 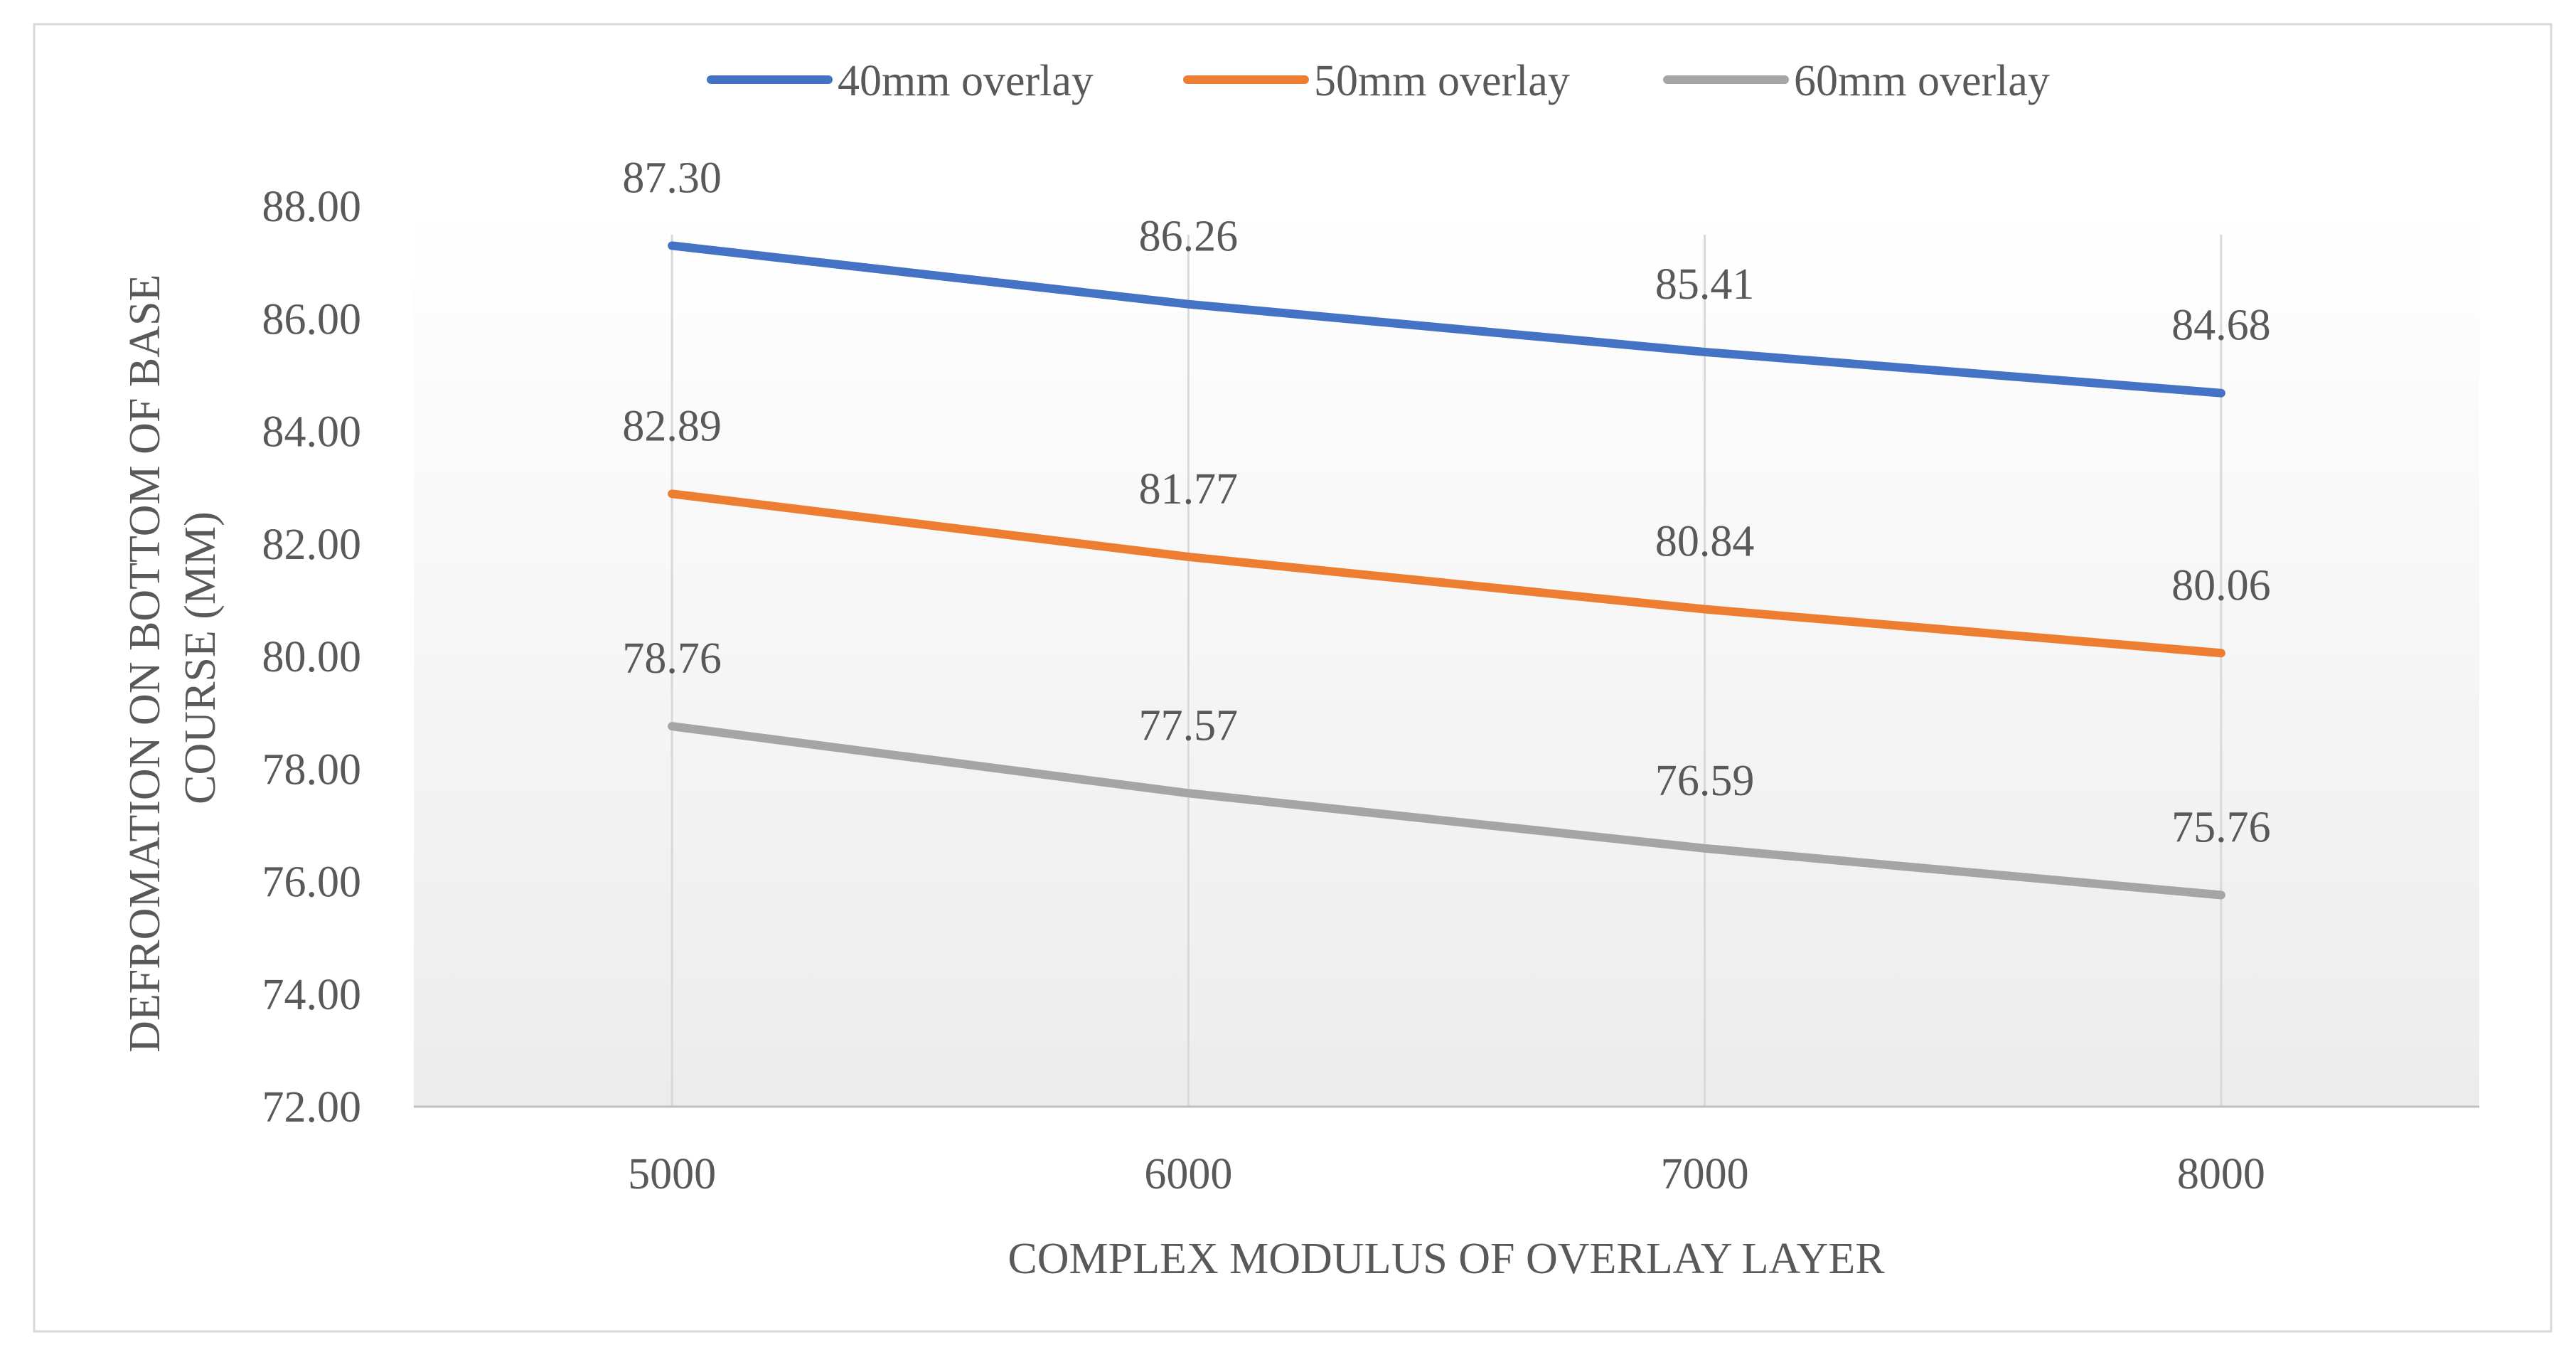 What do you see at coordinates (312, 432) in the screenshot?
I see `y-tick-label-84-00: 84.00` at bounding box center [312, 432].